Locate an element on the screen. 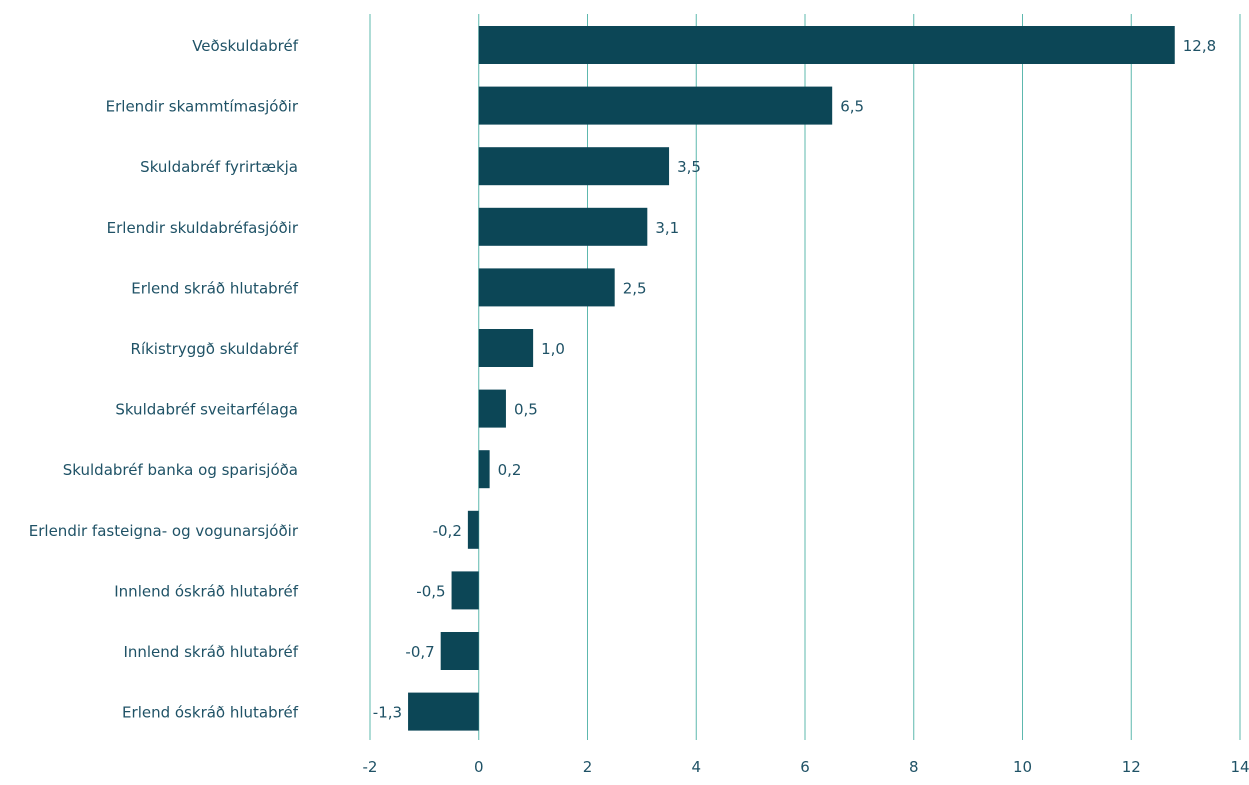 This screenshot has width=1249, height=785. value-label: 2,5 is located at coordinates (635, 288).